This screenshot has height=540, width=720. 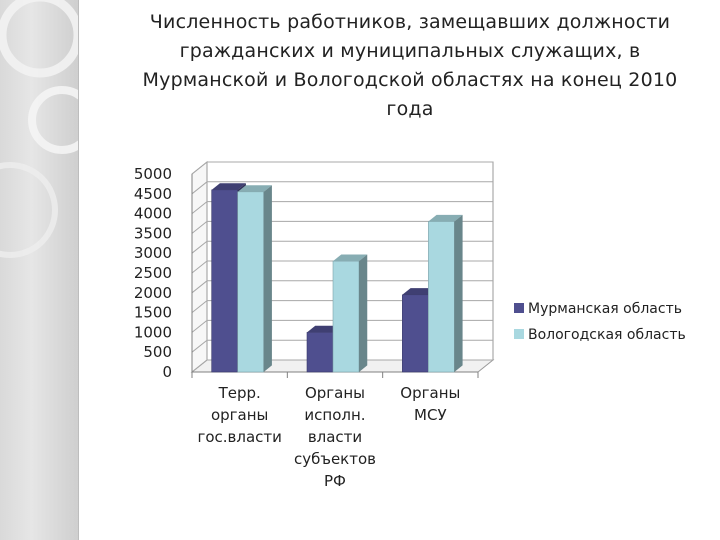 I want to click on x-category-label: Терр. органы гос.власти, so click(x=239, y=415).